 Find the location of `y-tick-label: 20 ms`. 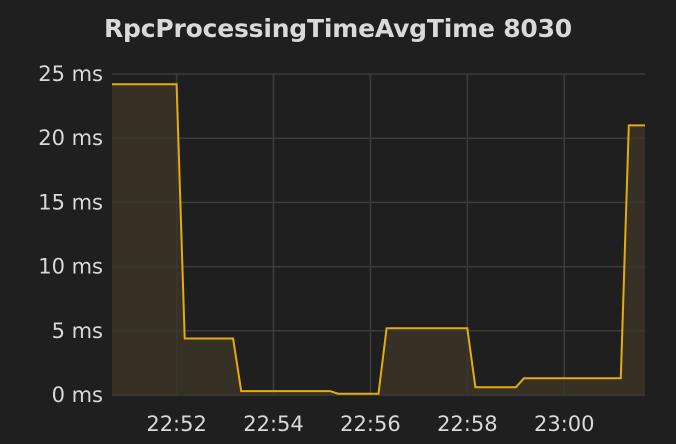

y-tick-label: 20 ms is located at coordinates (70, 138).